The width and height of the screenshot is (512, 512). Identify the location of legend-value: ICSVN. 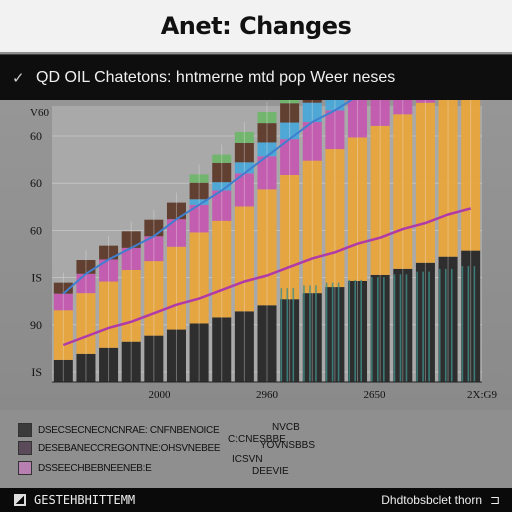
(247, 459).